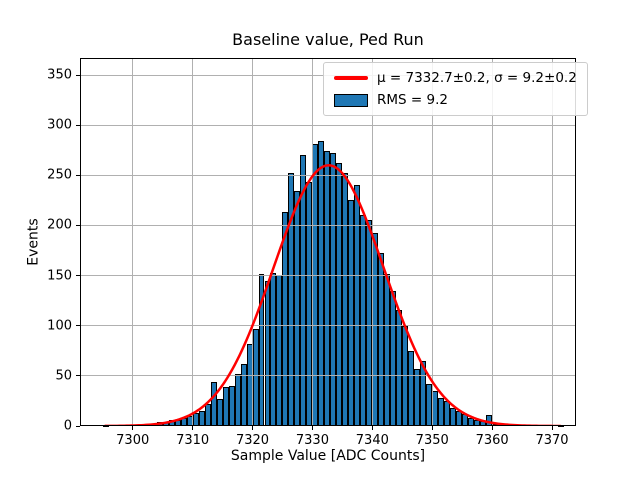 The height and width of the screenshot is (480, 640). I want to click on x-axis-label: Sample Value [ADC Counts], so click(328, 456).